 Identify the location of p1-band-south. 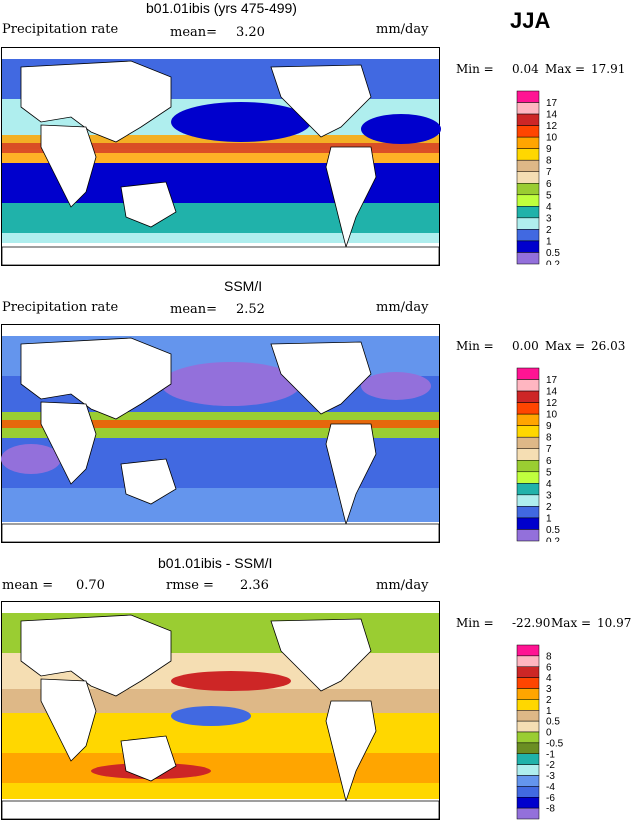
(220, 218).